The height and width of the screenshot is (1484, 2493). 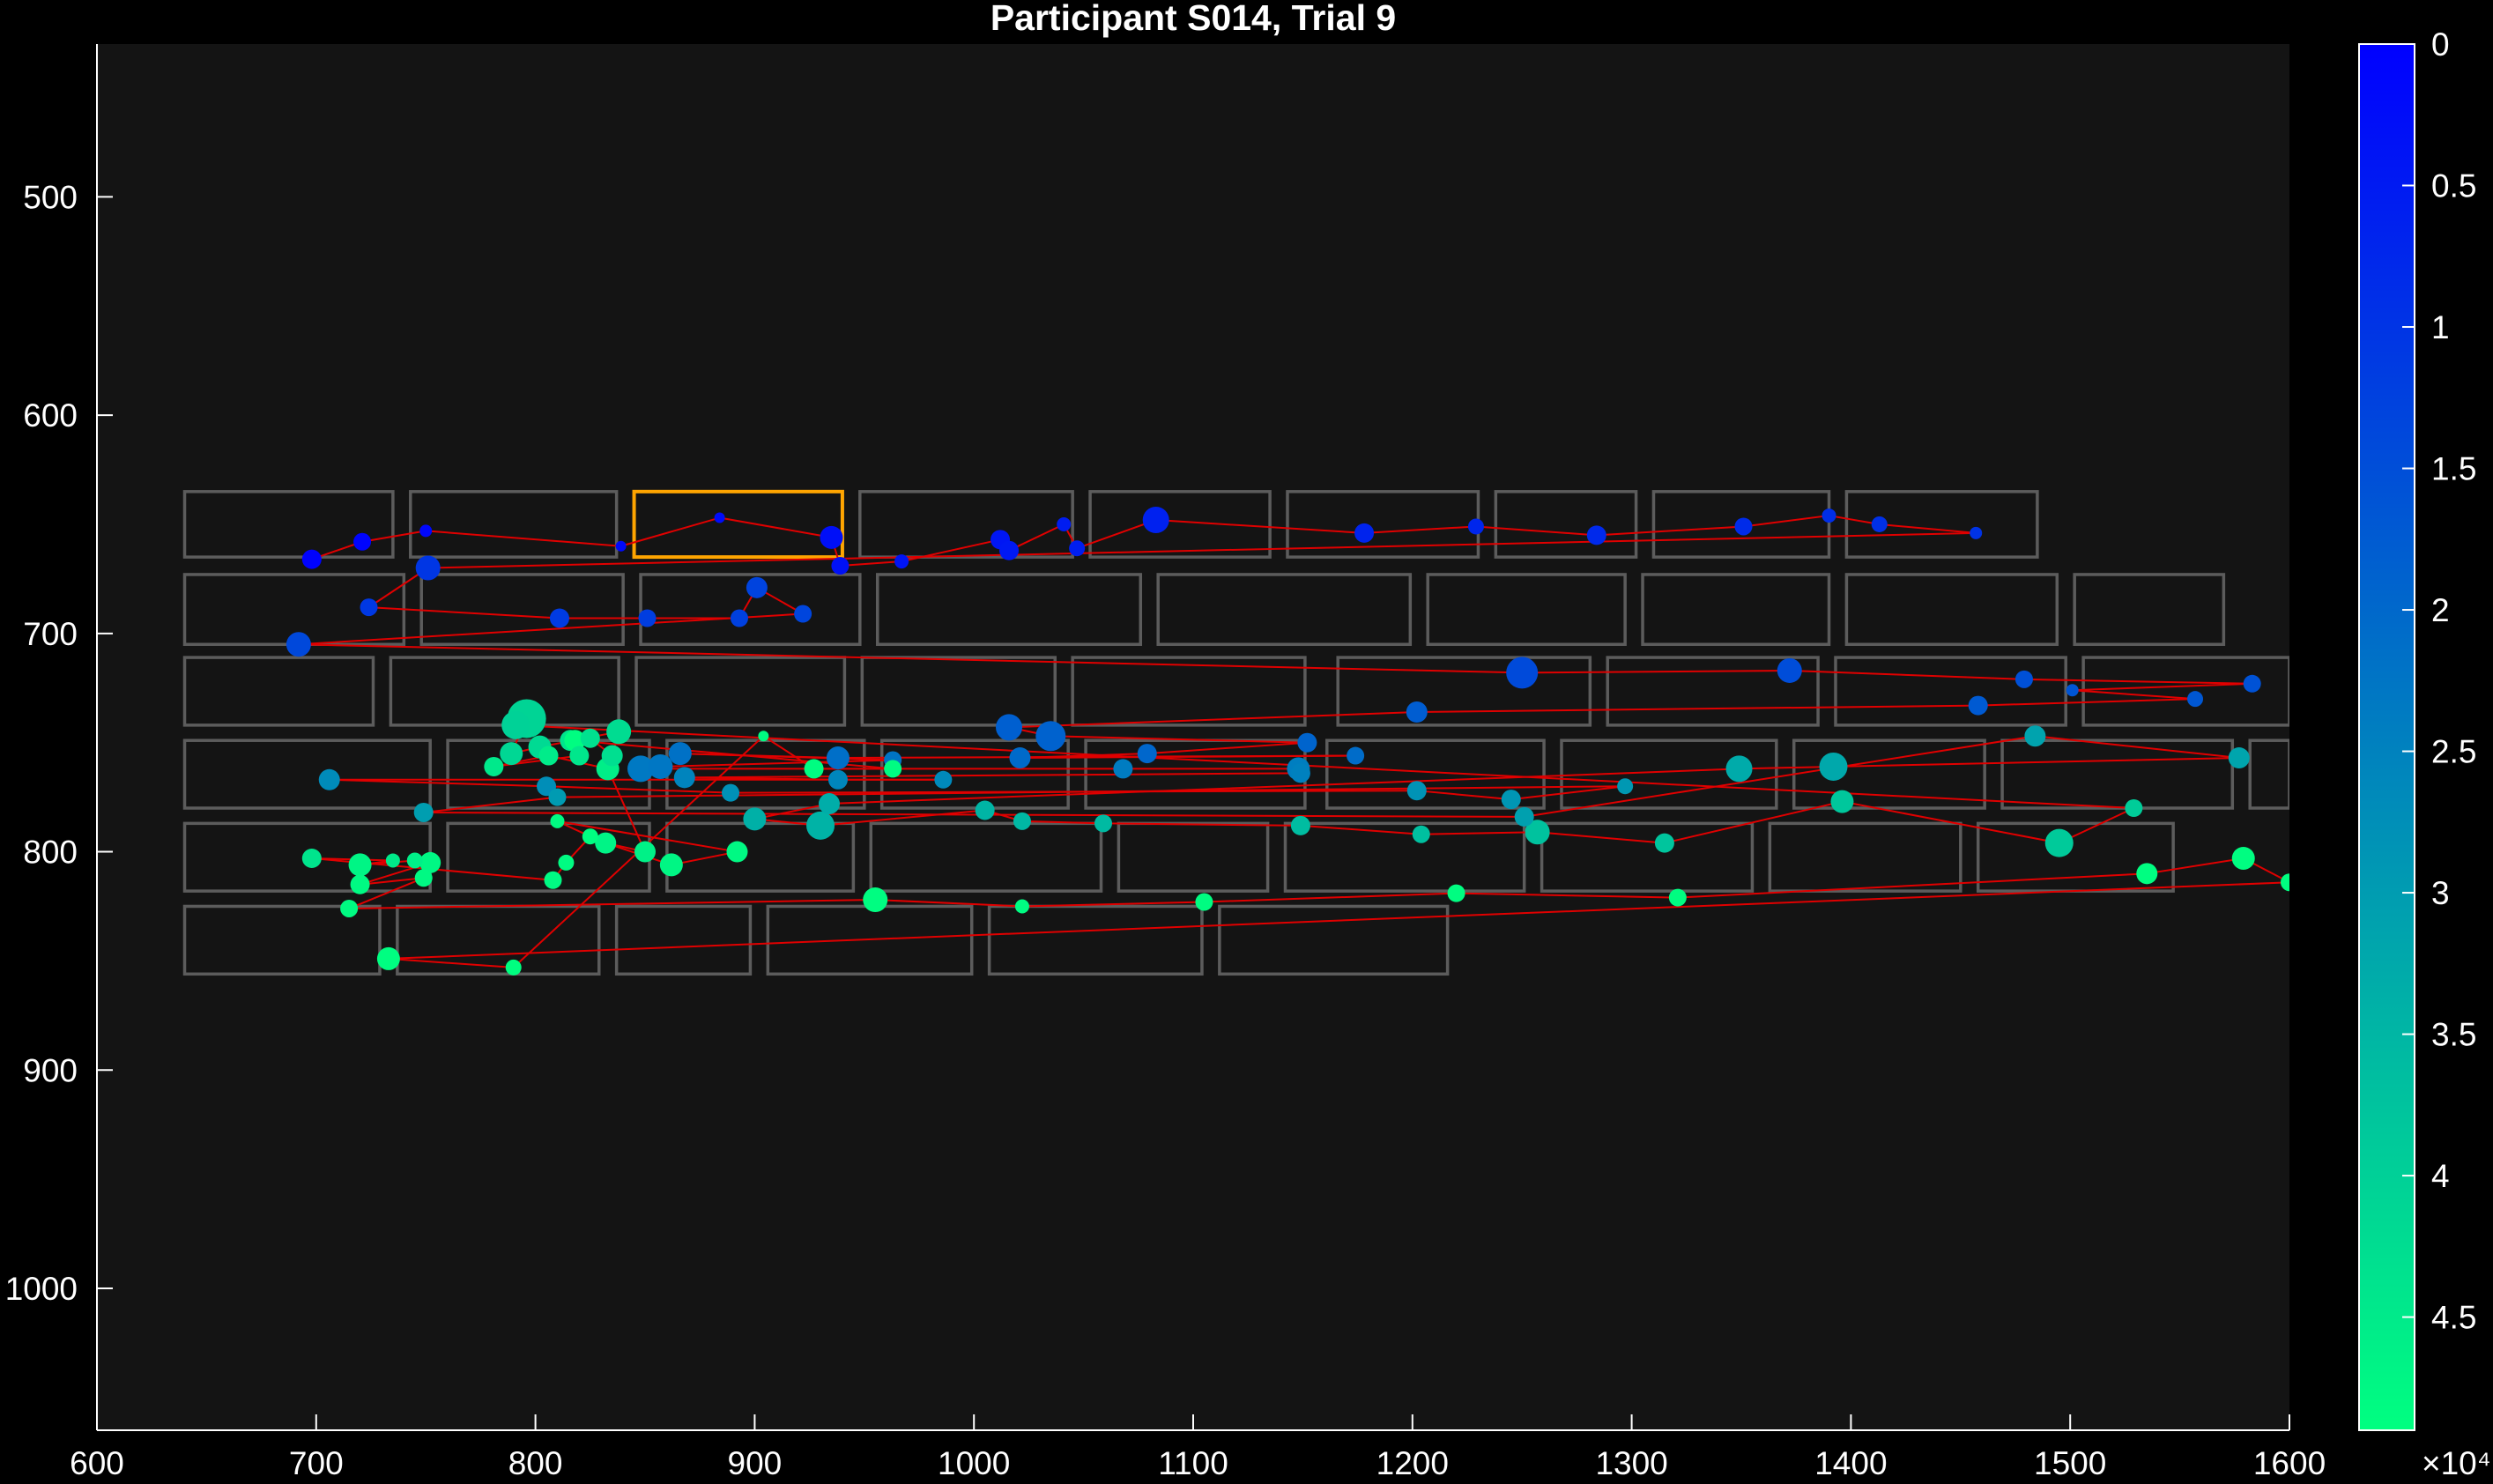 What do you see at coordinates (50, 415) in the screenshot?
I see `y-tick-label: 600` at bounding box center [50, 415].